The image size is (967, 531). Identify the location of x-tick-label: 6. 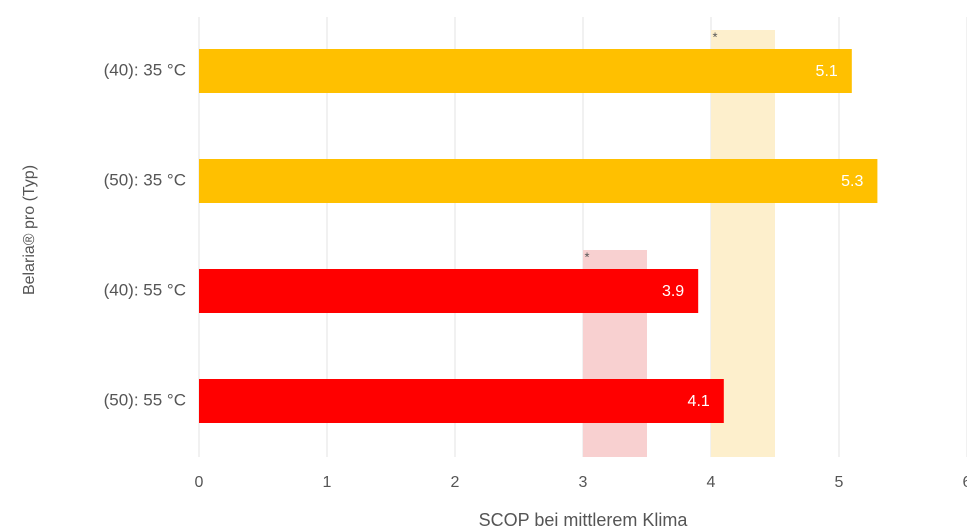
(965, 482).